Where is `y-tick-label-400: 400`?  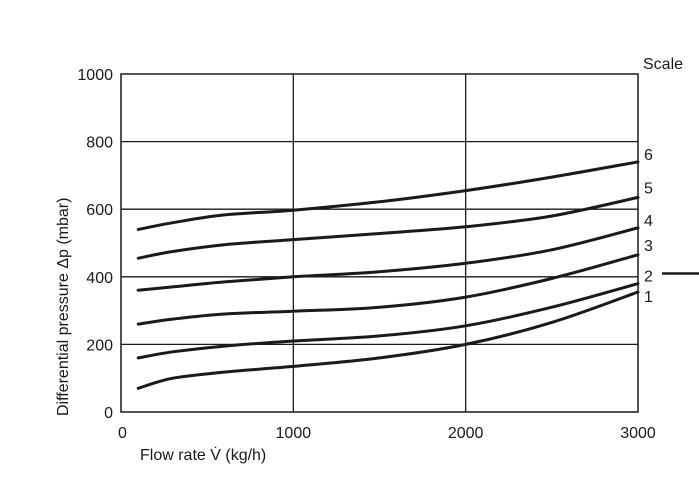 y-tick-label-400: 400 is located at coordinates (99, 278).